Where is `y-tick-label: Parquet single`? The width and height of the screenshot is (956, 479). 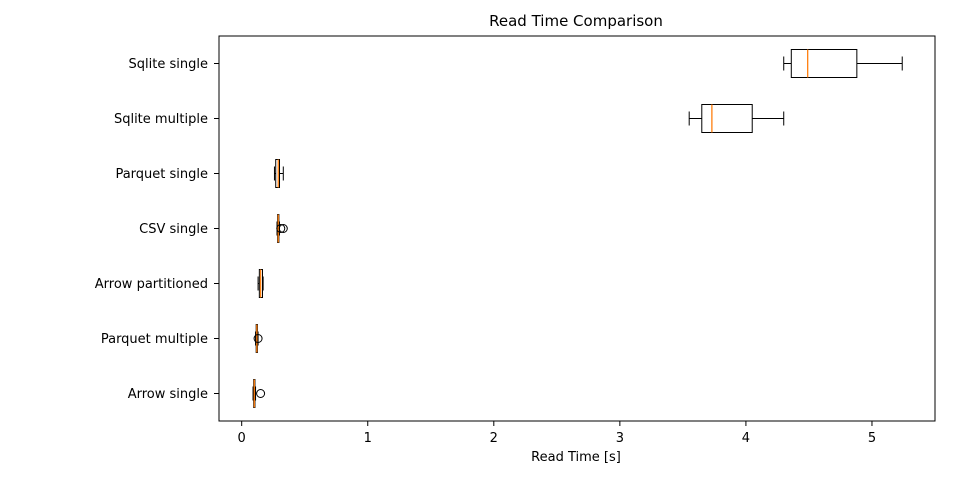 y-tick-label: Parquet single is located at coordinates (161, 174).